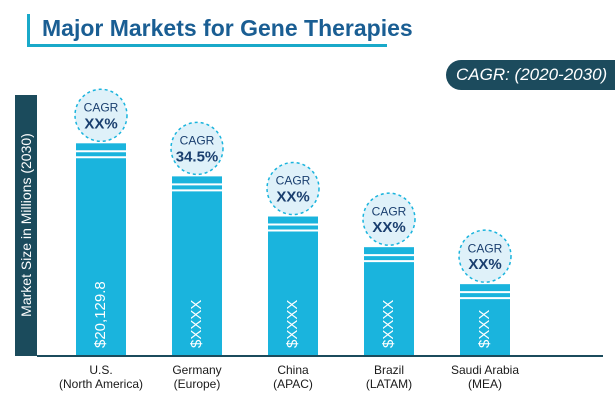  Describe the element at coordinates (197, 384) in the screenshot. I see `x-tick-label-line: (Europe)` at that location.